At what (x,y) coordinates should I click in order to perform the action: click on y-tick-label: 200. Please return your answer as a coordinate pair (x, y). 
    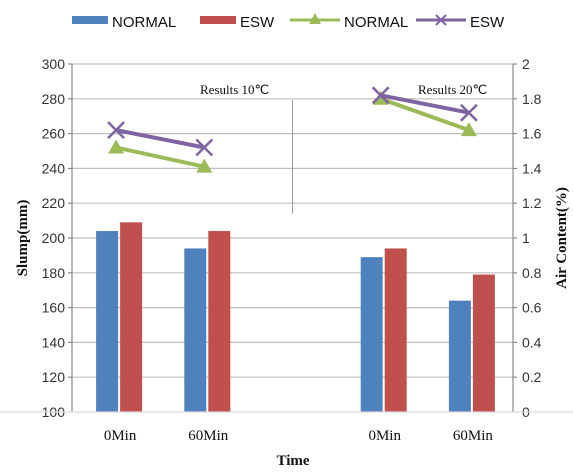
    Looking at the image, I should click on (54, 238).